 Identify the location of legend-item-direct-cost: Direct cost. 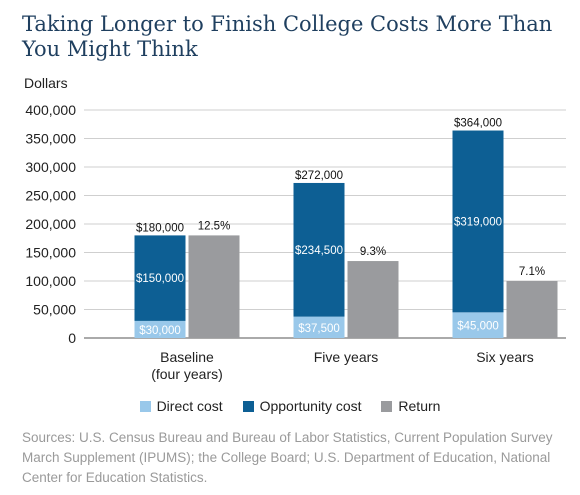
(181, 406).